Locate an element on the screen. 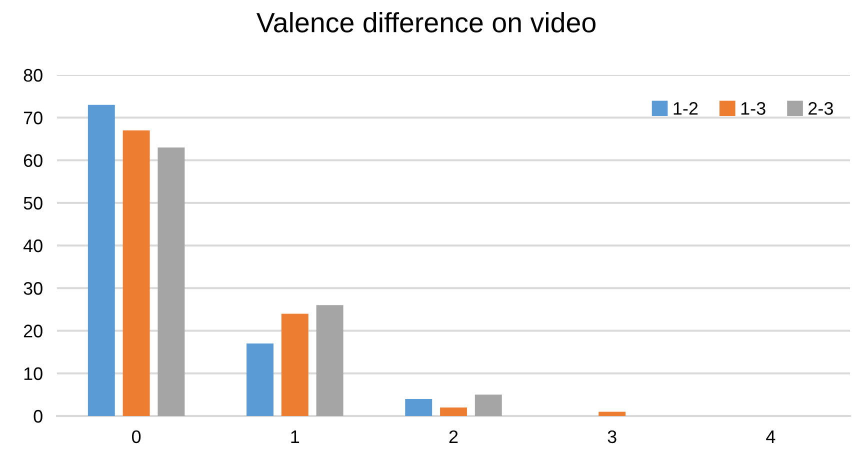 The height and width of the screenshot is (459, 853). x-tick-label: 0 is located at coordinates (136, 437).